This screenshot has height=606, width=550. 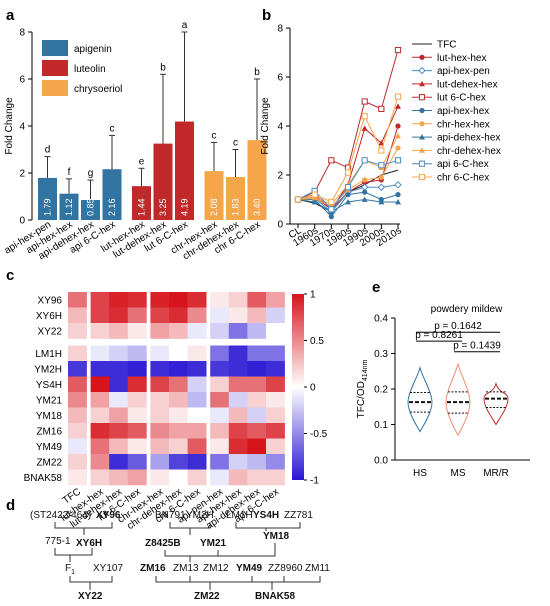 What do you see at coordinates (266, 15) in the screenshot?
I see `panel-label-b: b` at bounding box center [266, 15].